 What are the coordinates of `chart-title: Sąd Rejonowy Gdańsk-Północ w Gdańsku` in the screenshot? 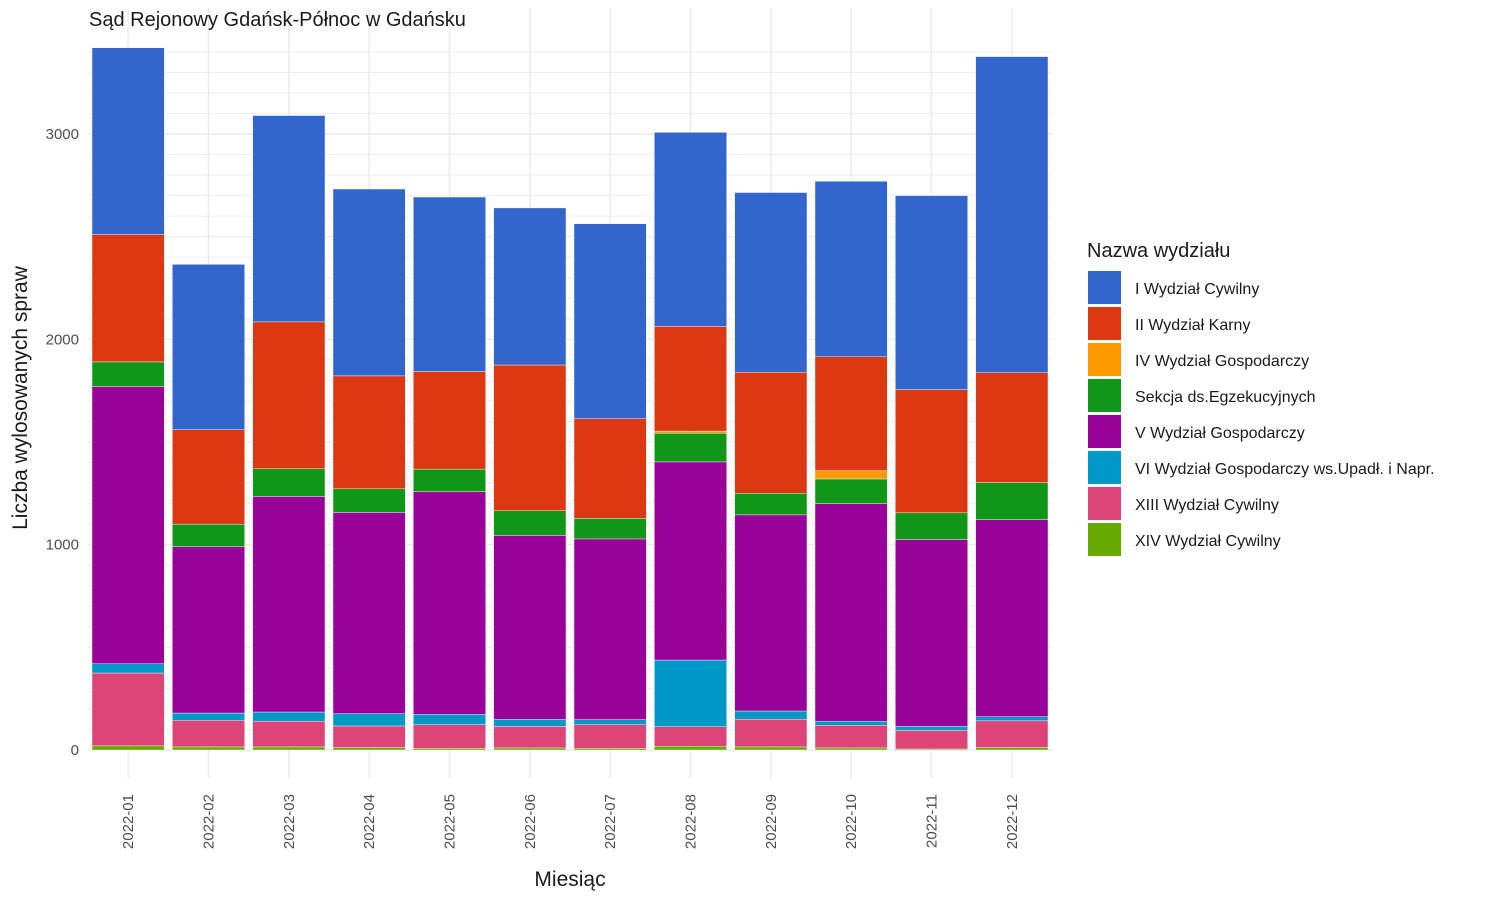 It's located at (277, 20).